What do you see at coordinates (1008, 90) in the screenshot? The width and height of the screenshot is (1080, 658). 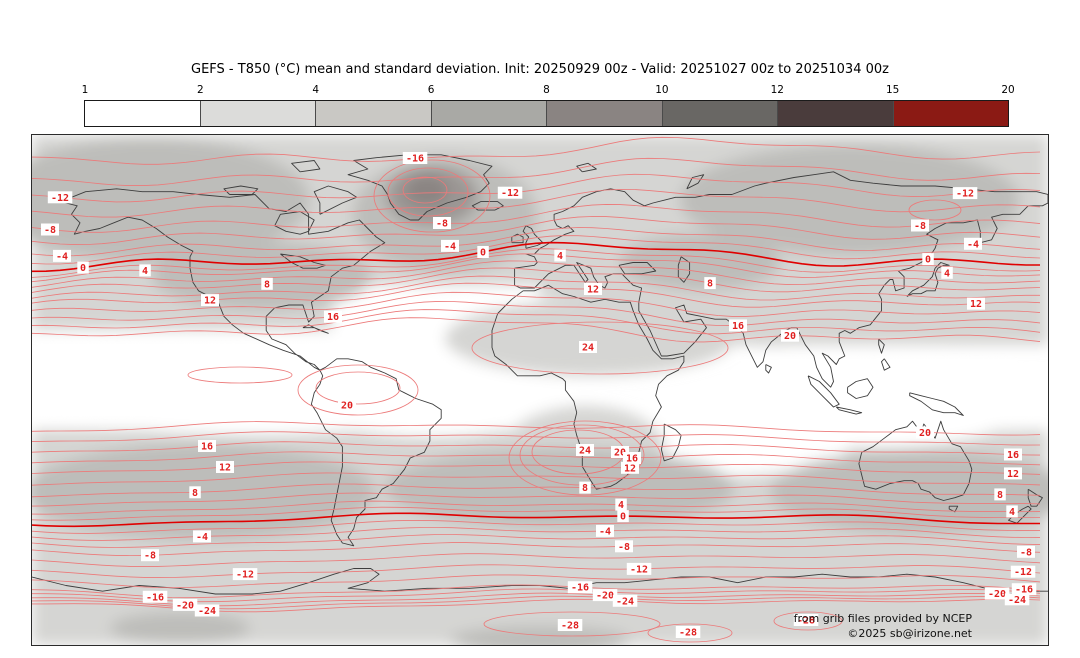 I see `colorbar-tick-label: 20` at bounding box center [1008, 90].